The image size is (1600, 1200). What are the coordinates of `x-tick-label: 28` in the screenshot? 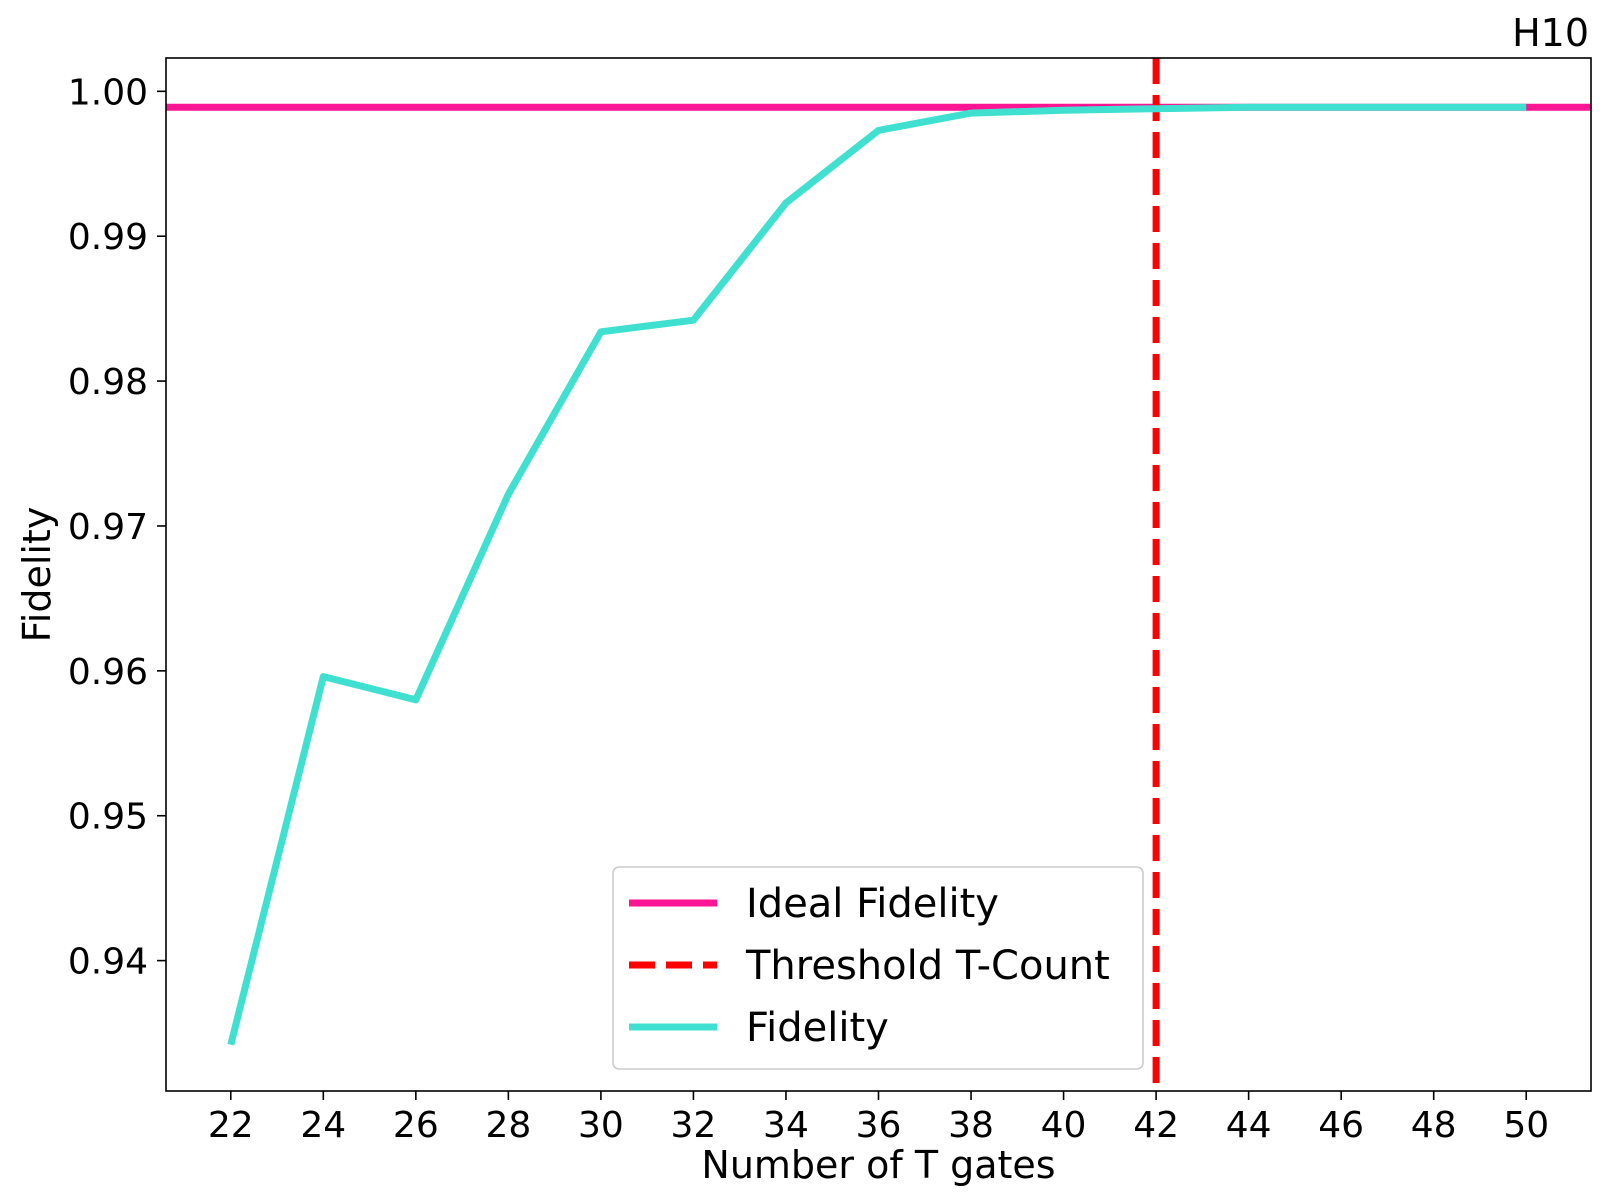 It's located at (508, 1125).